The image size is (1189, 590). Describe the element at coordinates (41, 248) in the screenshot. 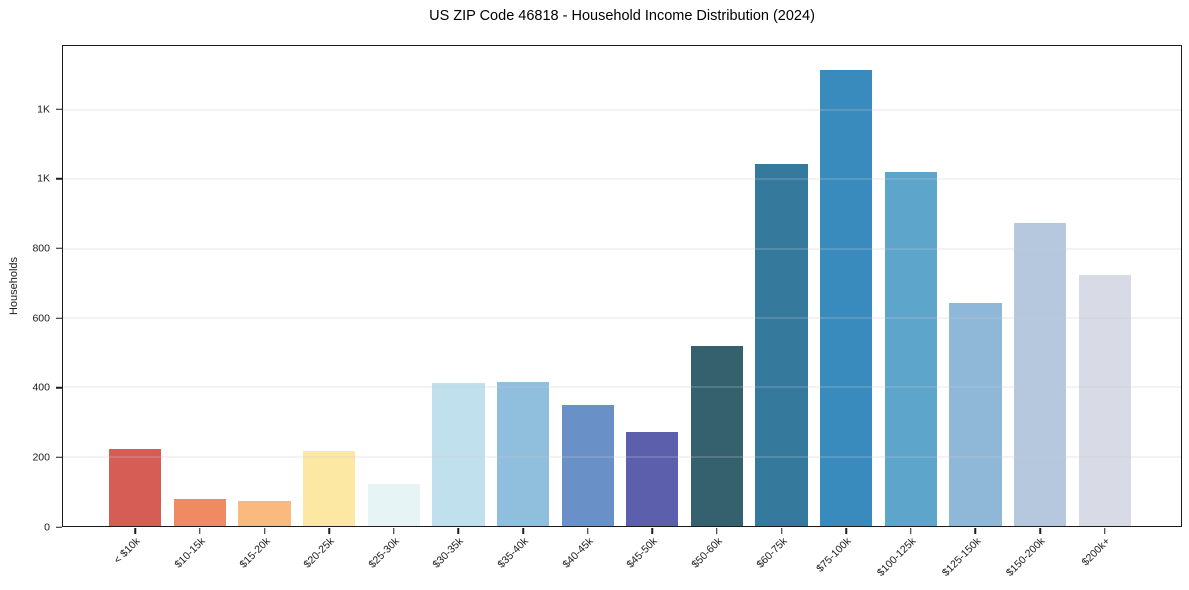

I see `y-tick-label: 800` at that location.